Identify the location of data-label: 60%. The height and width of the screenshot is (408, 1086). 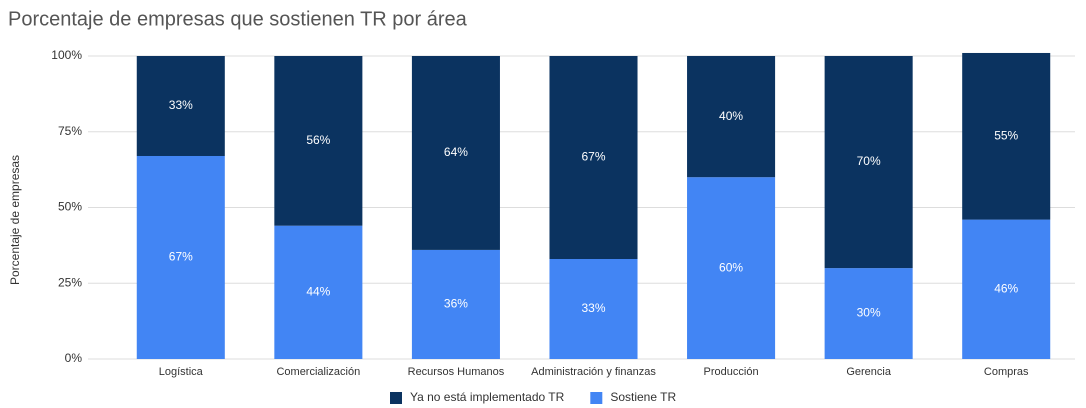
(731, 267).